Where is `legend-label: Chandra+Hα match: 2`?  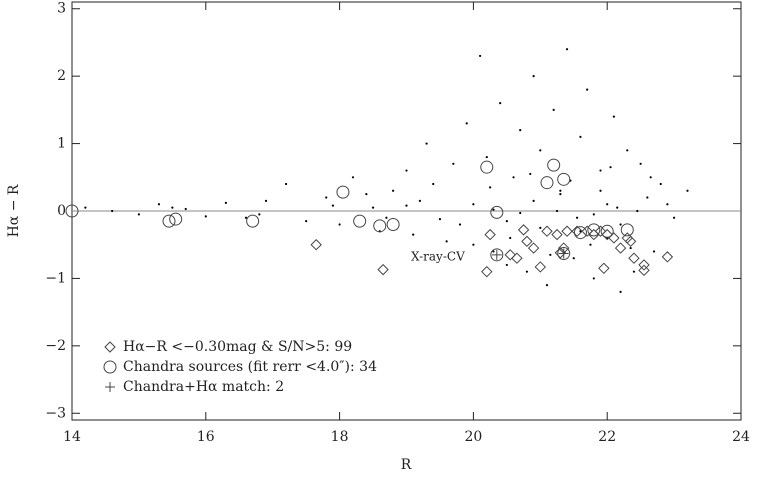 legend-label: Chandra+Hα match: 2 is located at coordinates (203, 387).